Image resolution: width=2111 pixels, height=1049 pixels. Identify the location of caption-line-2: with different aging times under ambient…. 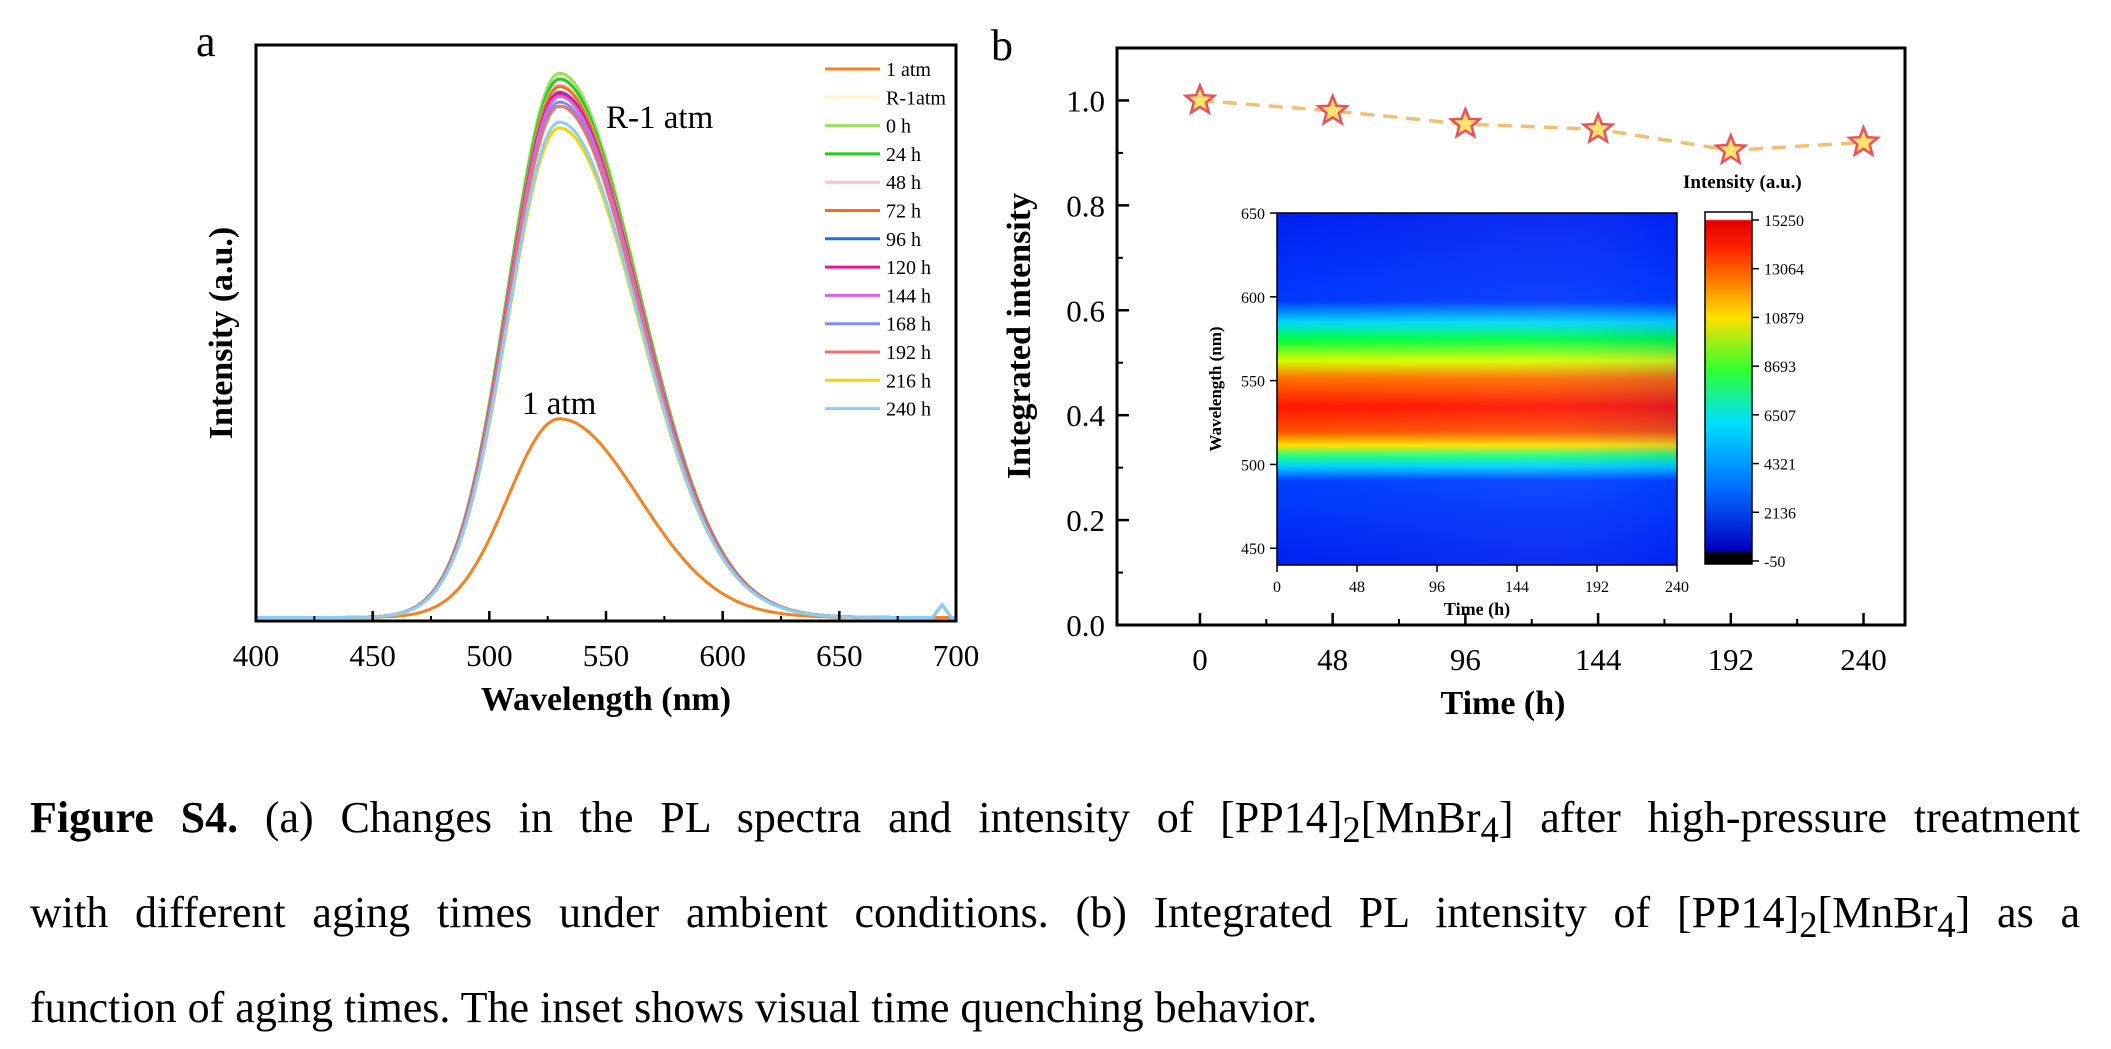
(1055, 918).